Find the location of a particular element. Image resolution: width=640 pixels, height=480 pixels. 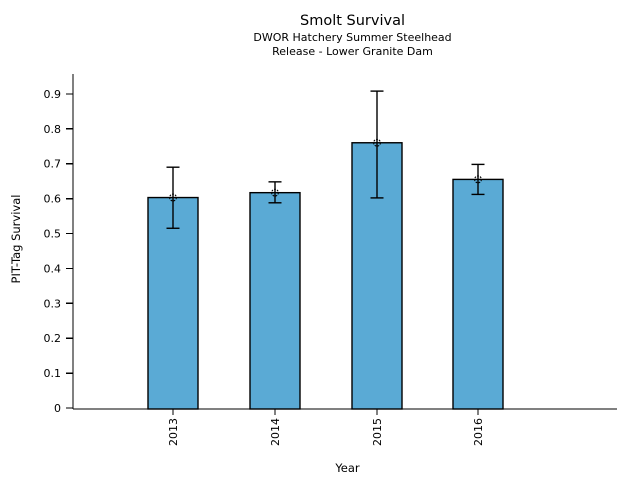

y-tick-label: 0.6 is located at coordinates (53, 199).